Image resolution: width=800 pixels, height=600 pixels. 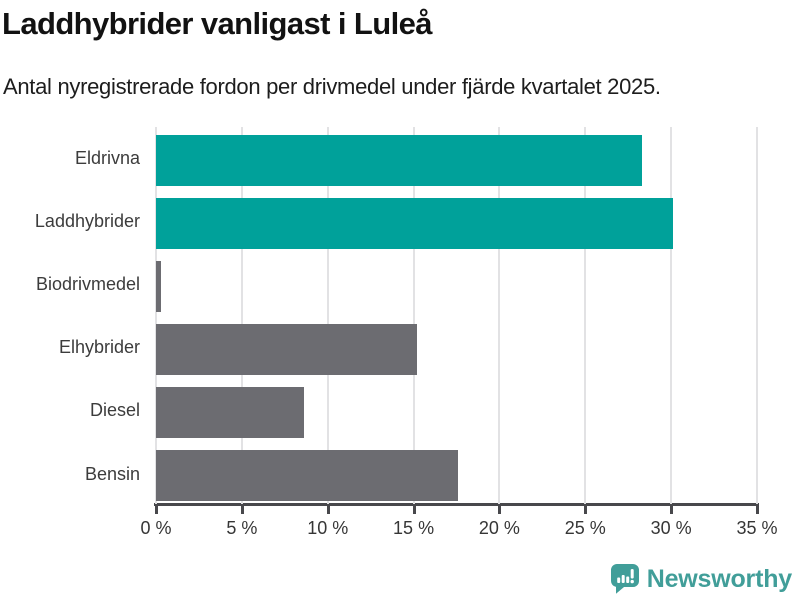 I want to click on newsworthy-wordmark: Newsworthy, so click(x=719, y=578).